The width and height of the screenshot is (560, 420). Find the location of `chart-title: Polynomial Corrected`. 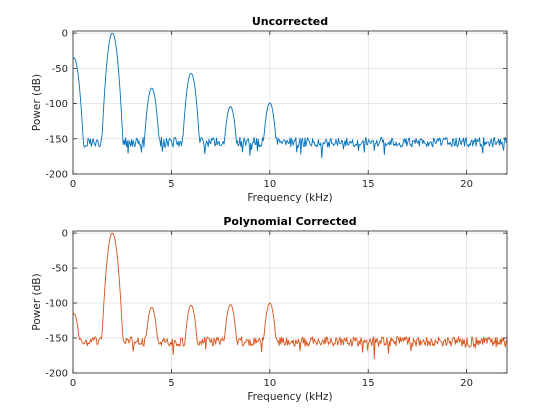

chart-title: Polynomial Corrected is located at coordinates (289, 221).